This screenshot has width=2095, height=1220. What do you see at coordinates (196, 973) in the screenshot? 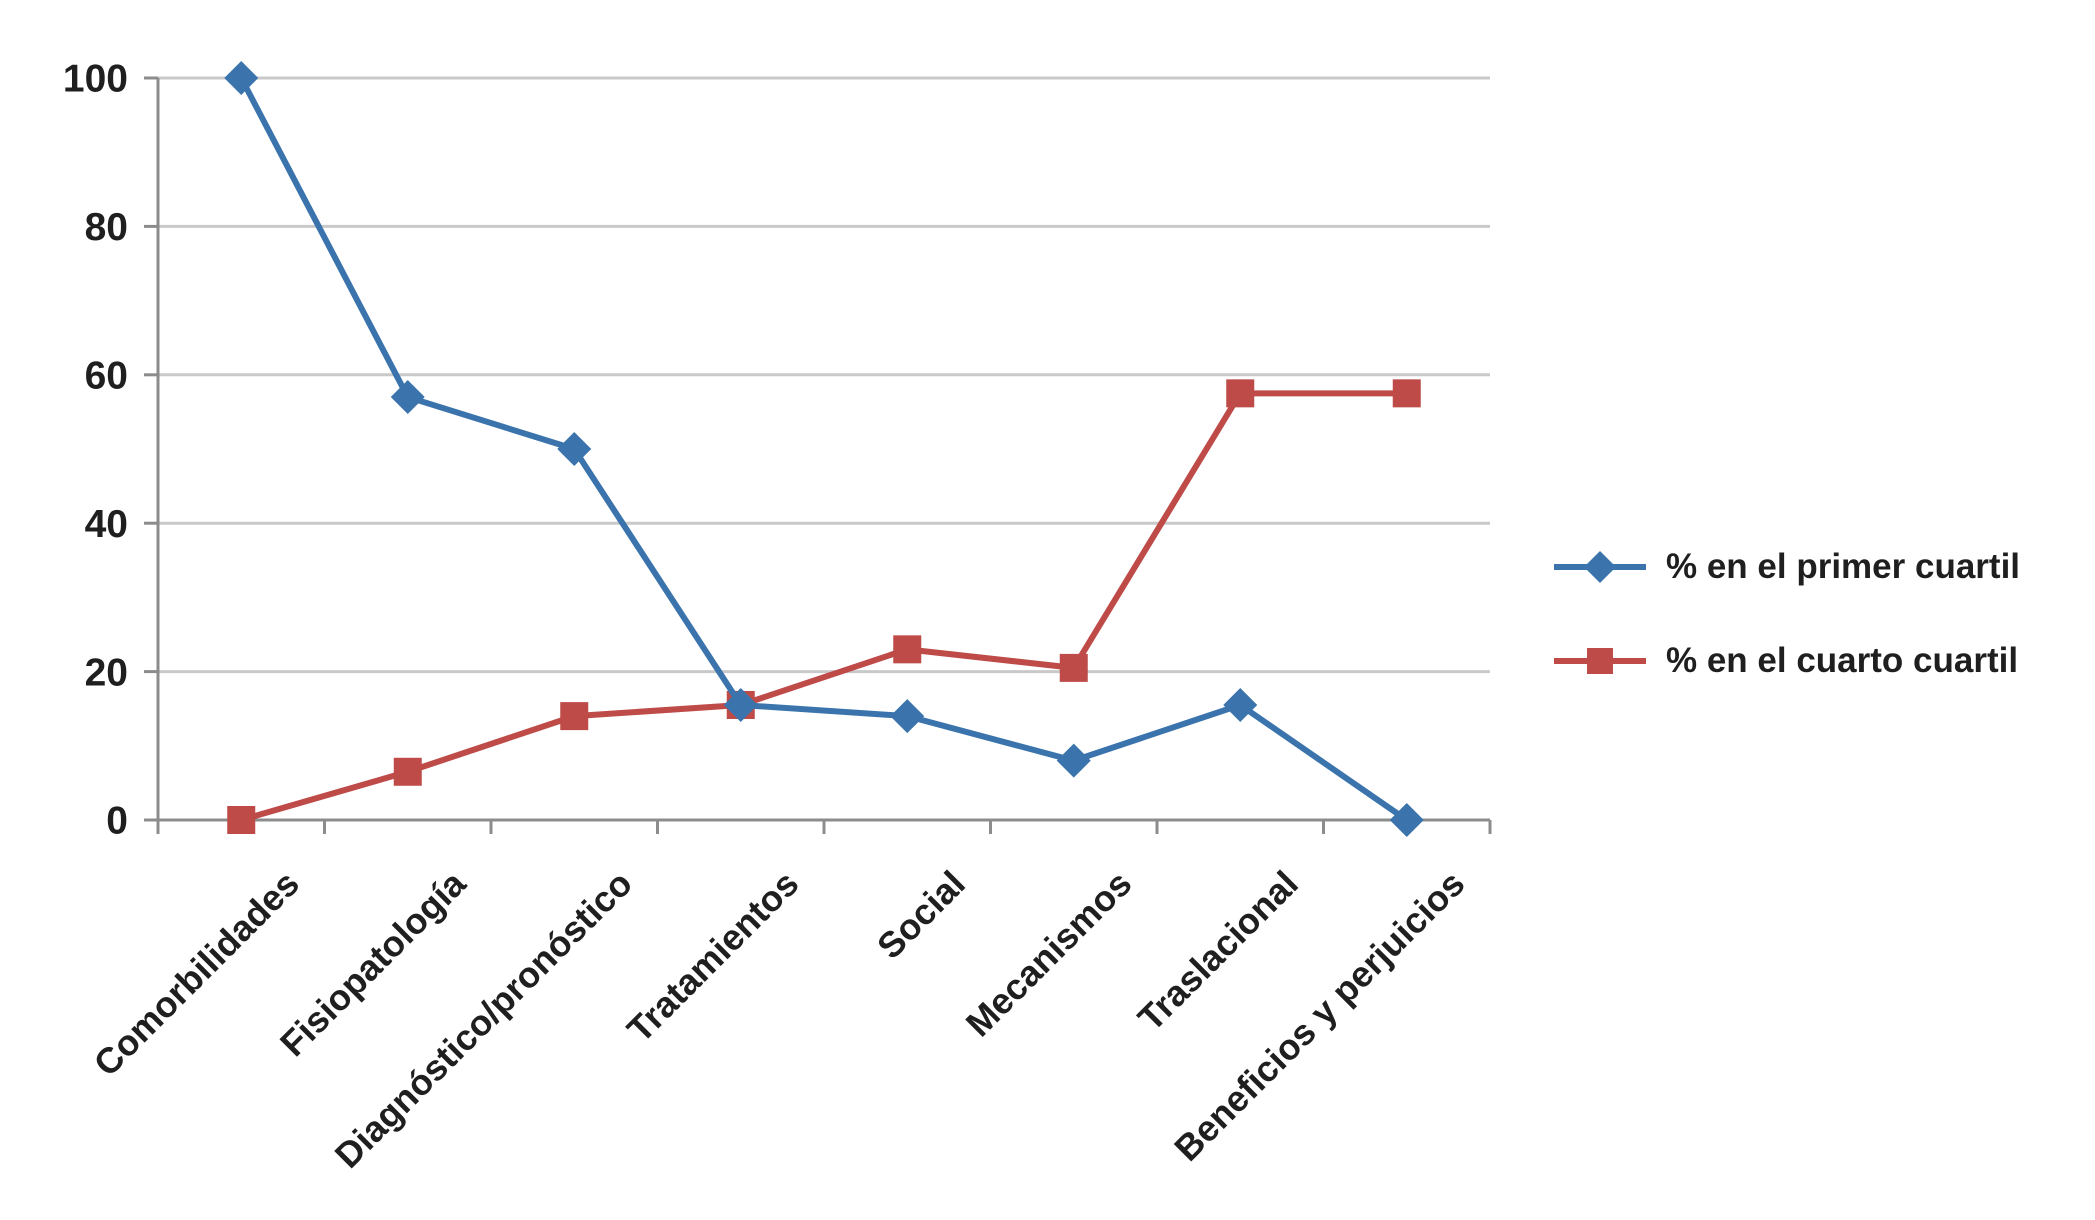
I see `x-category-label: Comorbilidades` at bounding box center [196, 973].